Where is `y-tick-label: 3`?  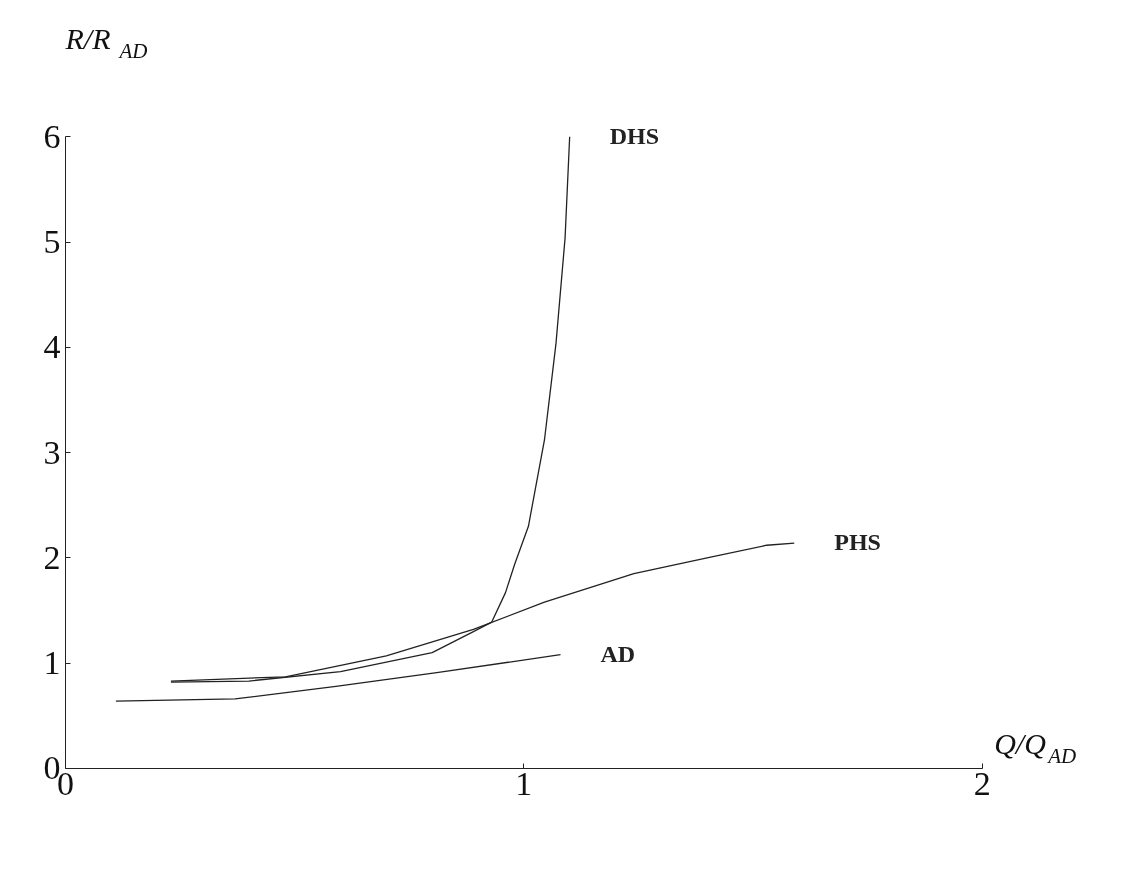
y-tick-label: 3 is located at coordinates (52, 452).